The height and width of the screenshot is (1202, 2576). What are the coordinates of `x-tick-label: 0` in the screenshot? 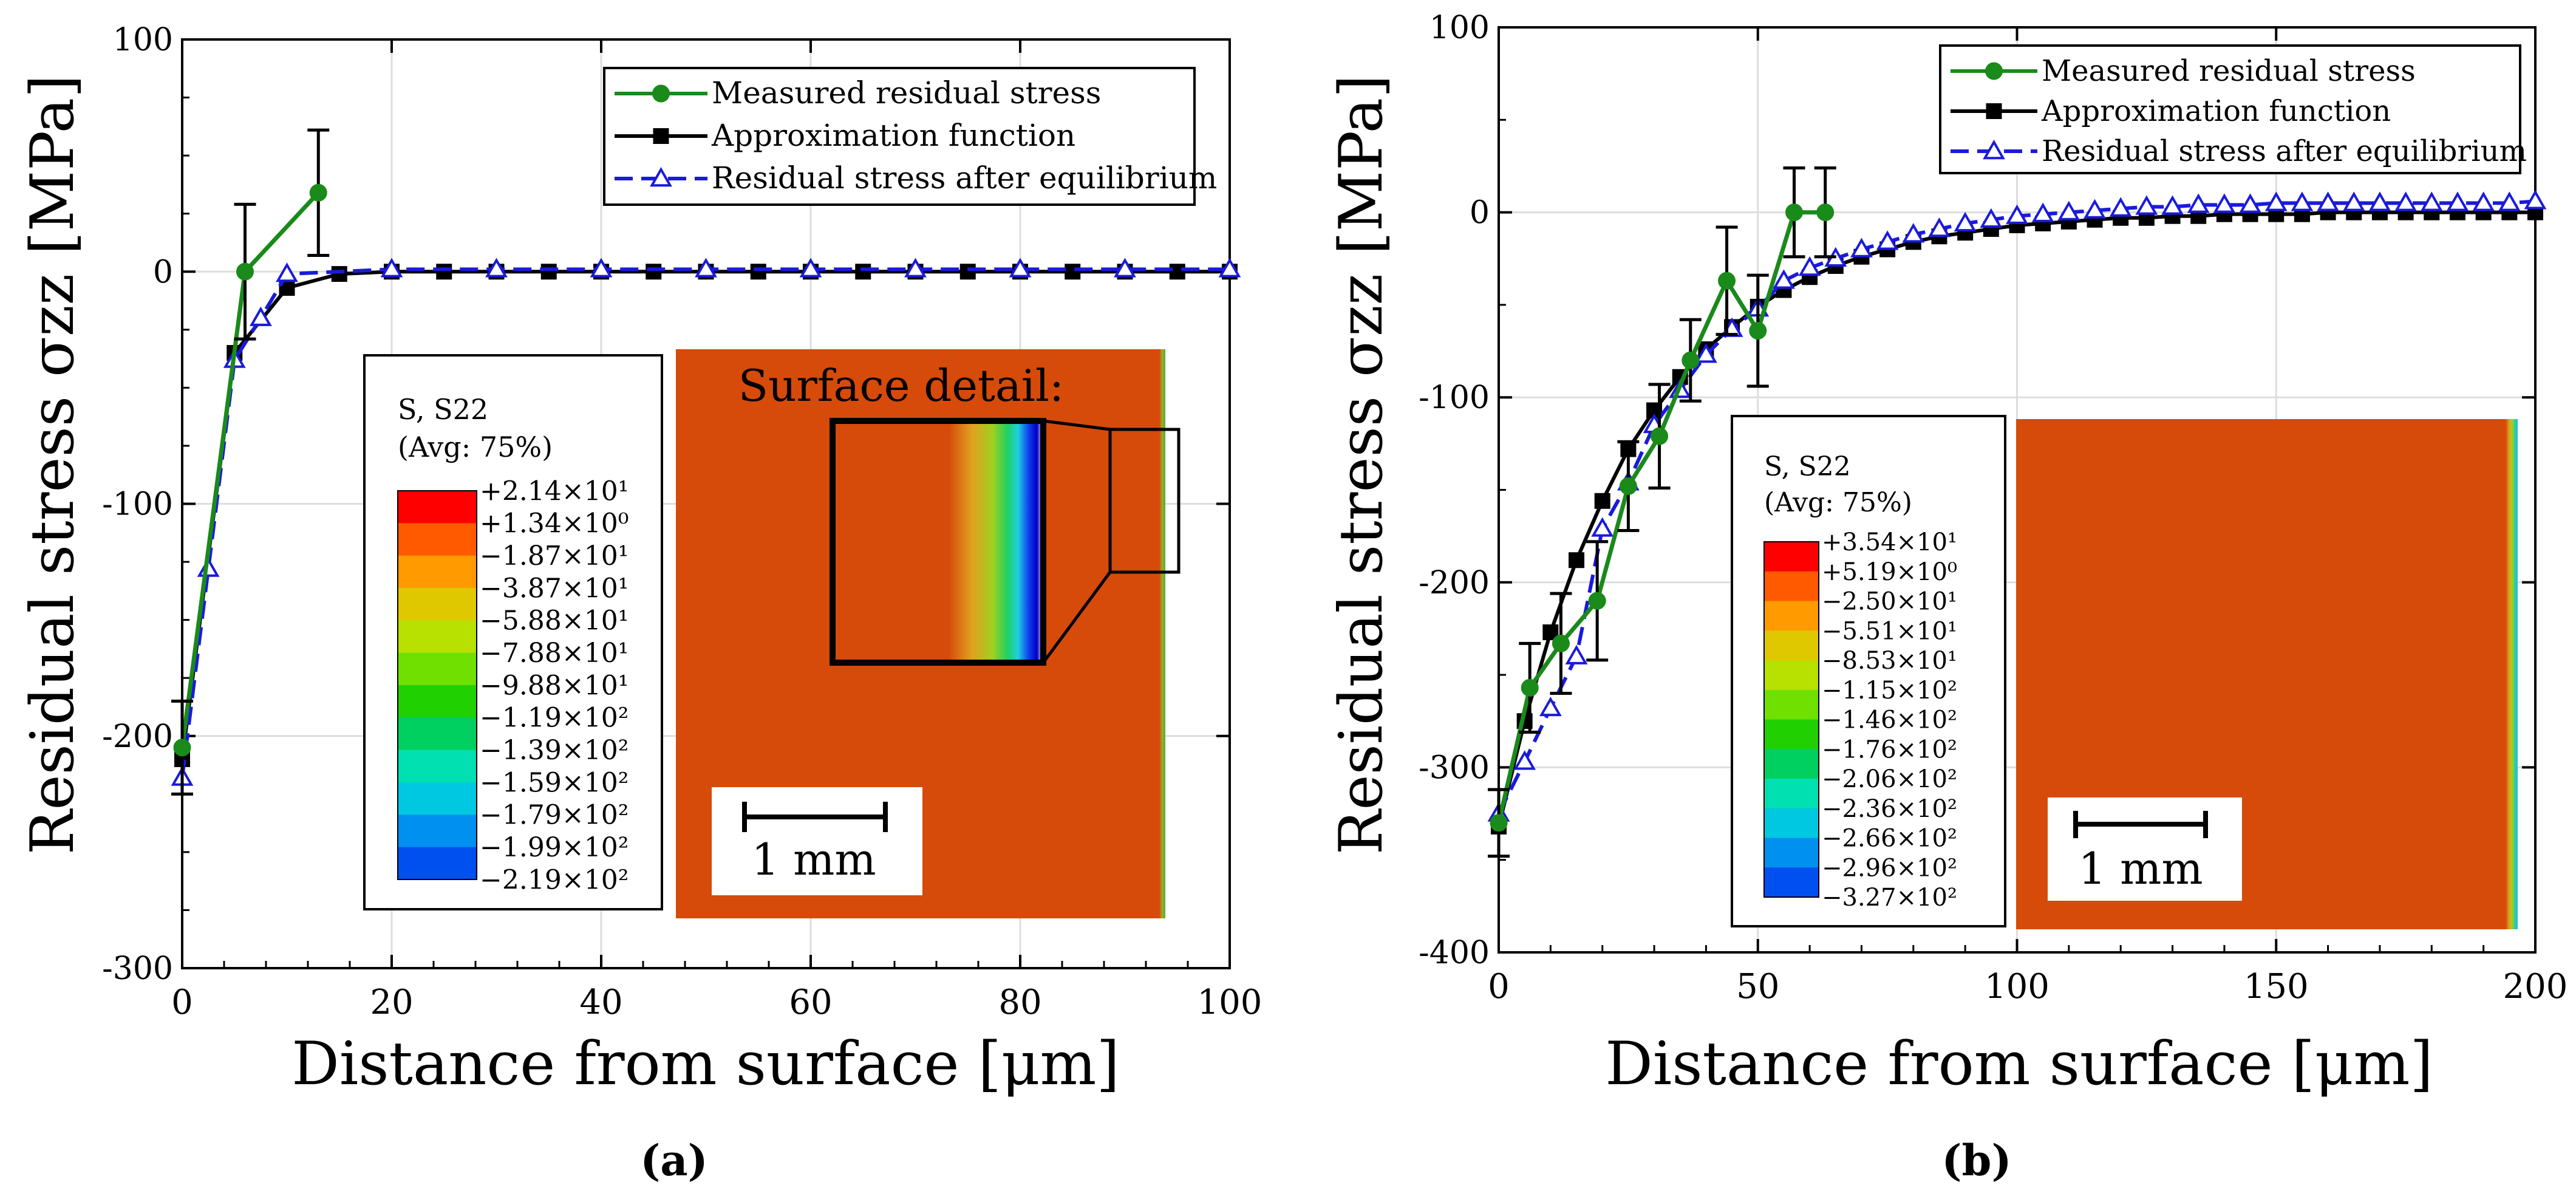 It's located at (182, 1003).